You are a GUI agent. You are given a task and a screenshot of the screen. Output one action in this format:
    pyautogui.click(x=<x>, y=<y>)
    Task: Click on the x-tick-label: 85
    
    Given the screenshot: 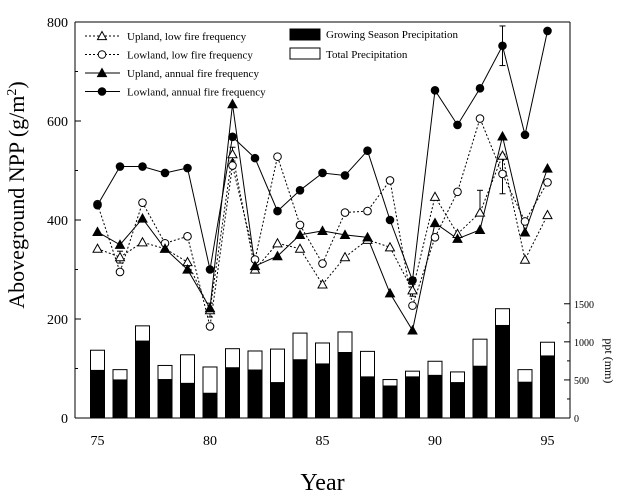 What is the action you would take?
    pyautogui.click(x=323, y=441)
    